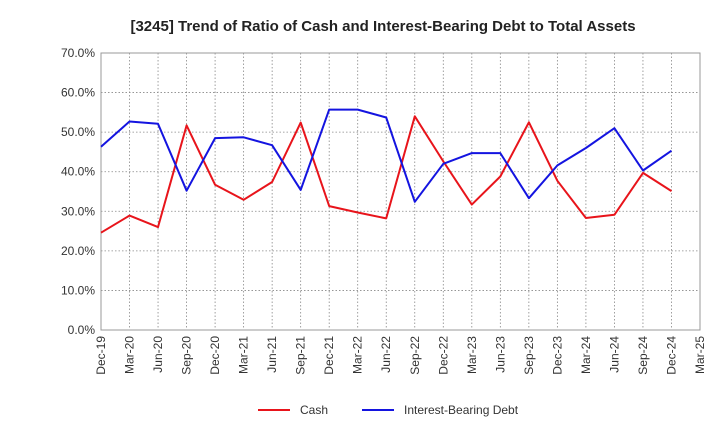  What do you see at coordinates (82, 330) in the screenshot?
I see `y-tick-label: 0.0%` at bounding box center [82, 330].